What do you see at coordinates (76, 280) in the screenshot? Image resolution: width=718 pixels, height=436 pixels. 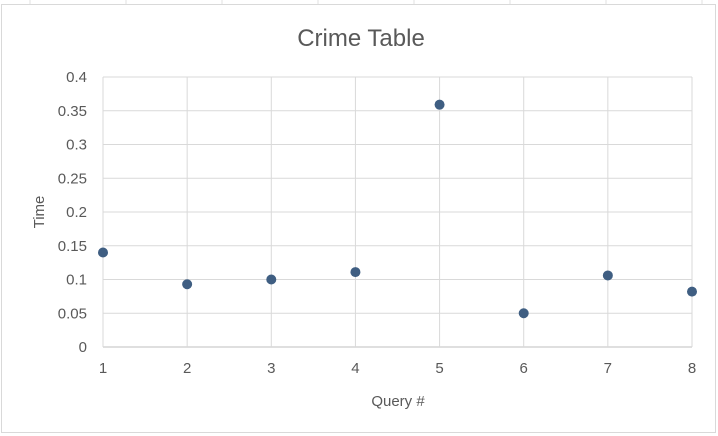 I see `y-tick-label: 0.1` at bounding box center [76, 280].